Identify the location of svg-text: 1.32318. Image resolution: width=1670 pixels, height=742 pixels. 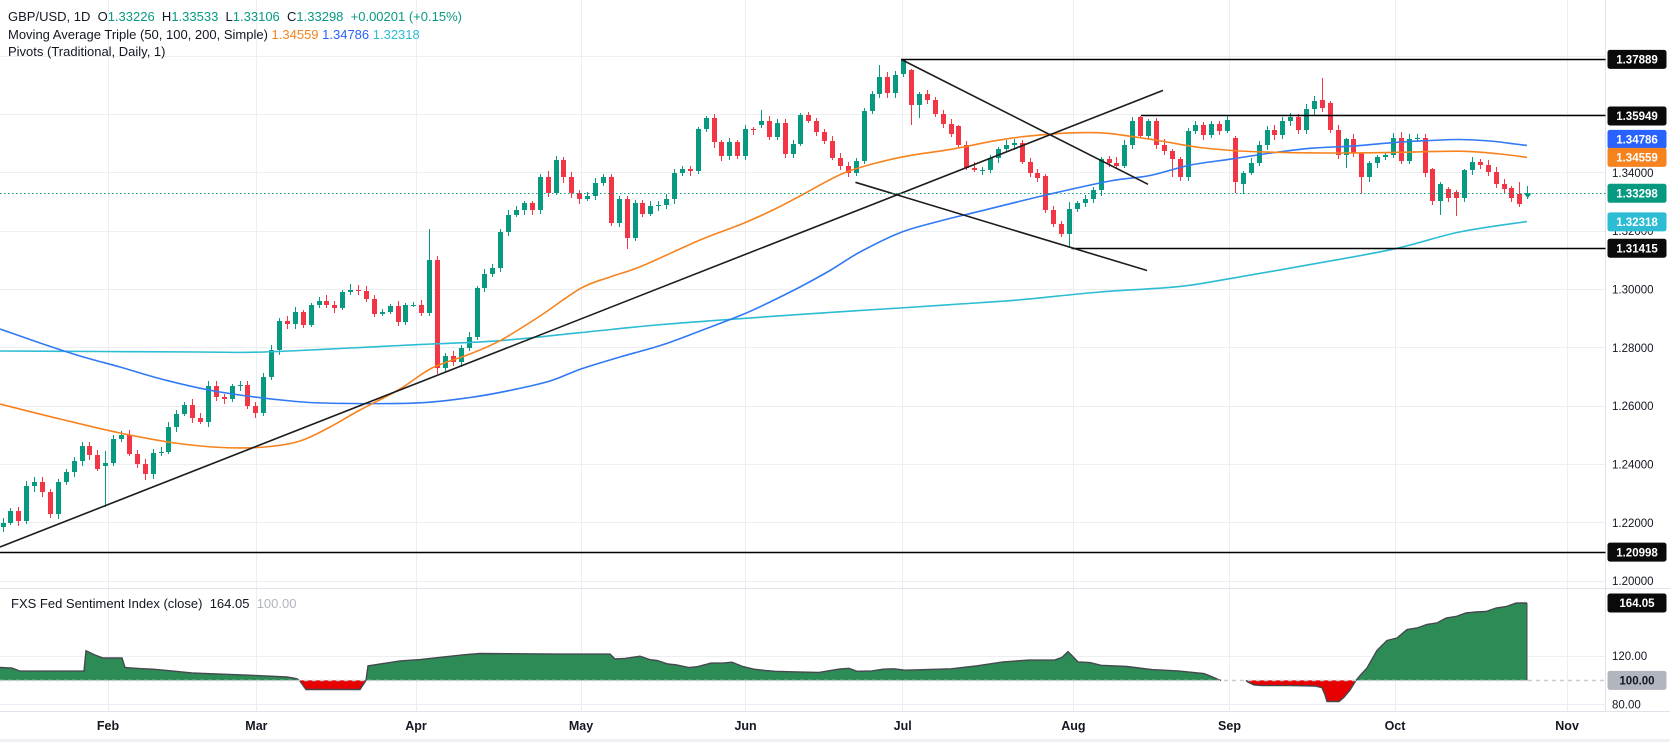
(1637, 223).